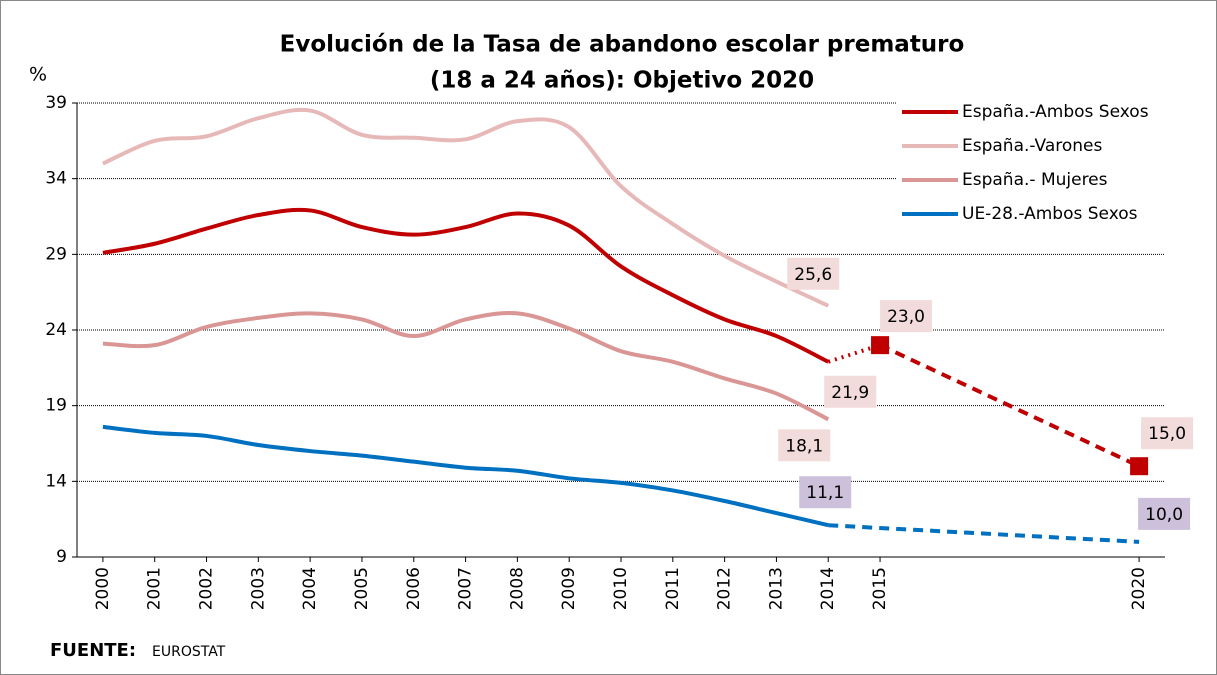 This screenshot has width=1217, height=675. Describe the element at coordinates (517, 588) in the screenshot. I see `x-tick-label: 2008` at that location.